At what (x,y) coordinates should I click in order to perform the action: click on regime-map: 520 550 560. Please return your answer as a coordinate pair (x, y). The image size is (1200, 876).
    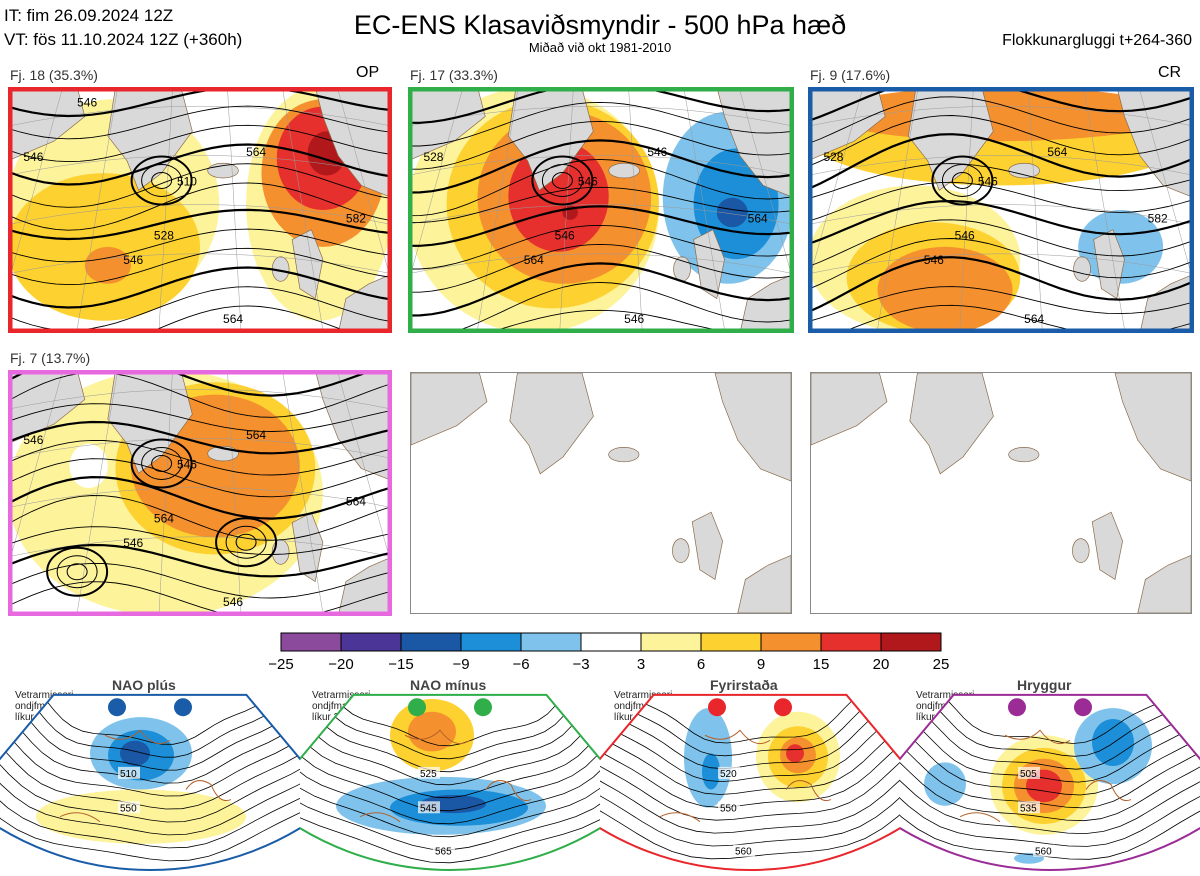
    Looking at the image, I should click on (750, 780).